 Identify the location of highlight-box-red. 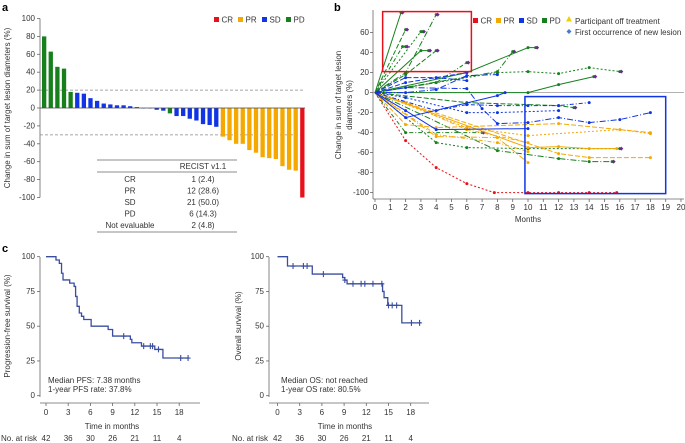
(427, 41).